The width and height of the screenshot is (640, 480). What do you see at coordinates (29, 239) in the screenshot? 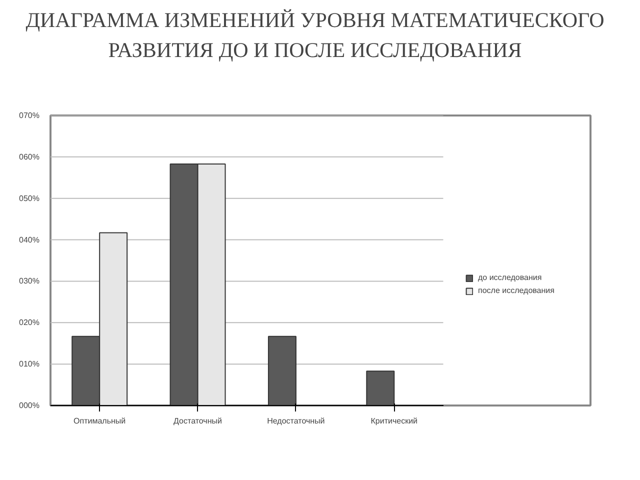
I see `y-tick-label: 040%` at bounding box center [29, 239].